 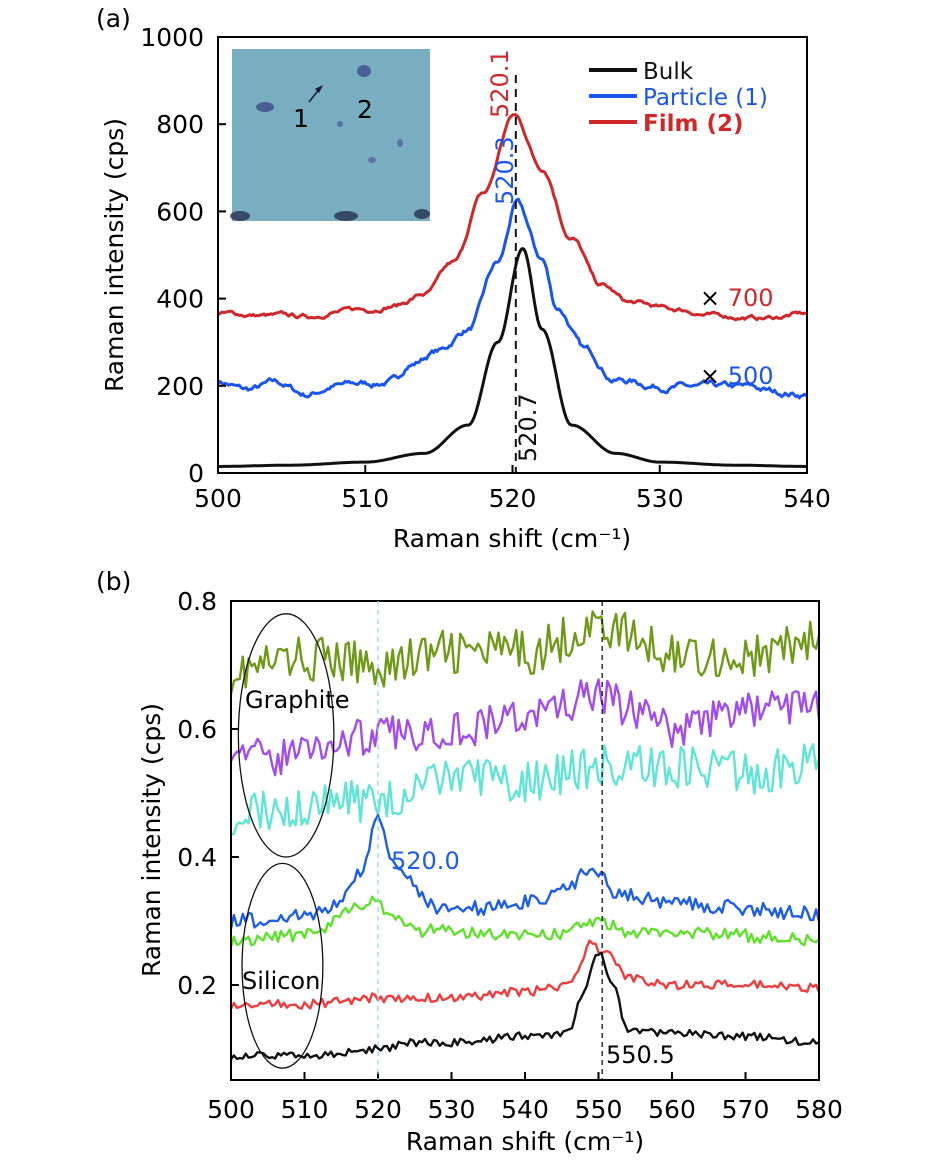 I want to click on panel-b-label: (b), so click(x=113, y=581).